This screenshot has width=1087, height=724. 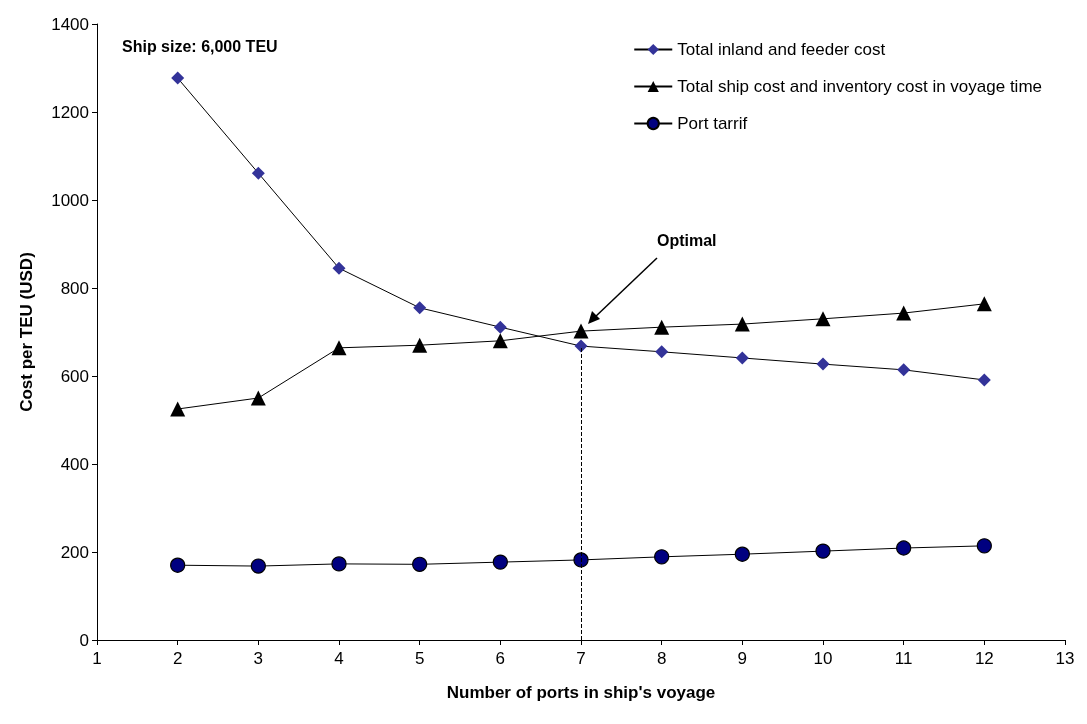 What do you see at coordinates (84, 640) in the screenshot?
I see `y-tick-label: 0` at bounding box center [84, 640].